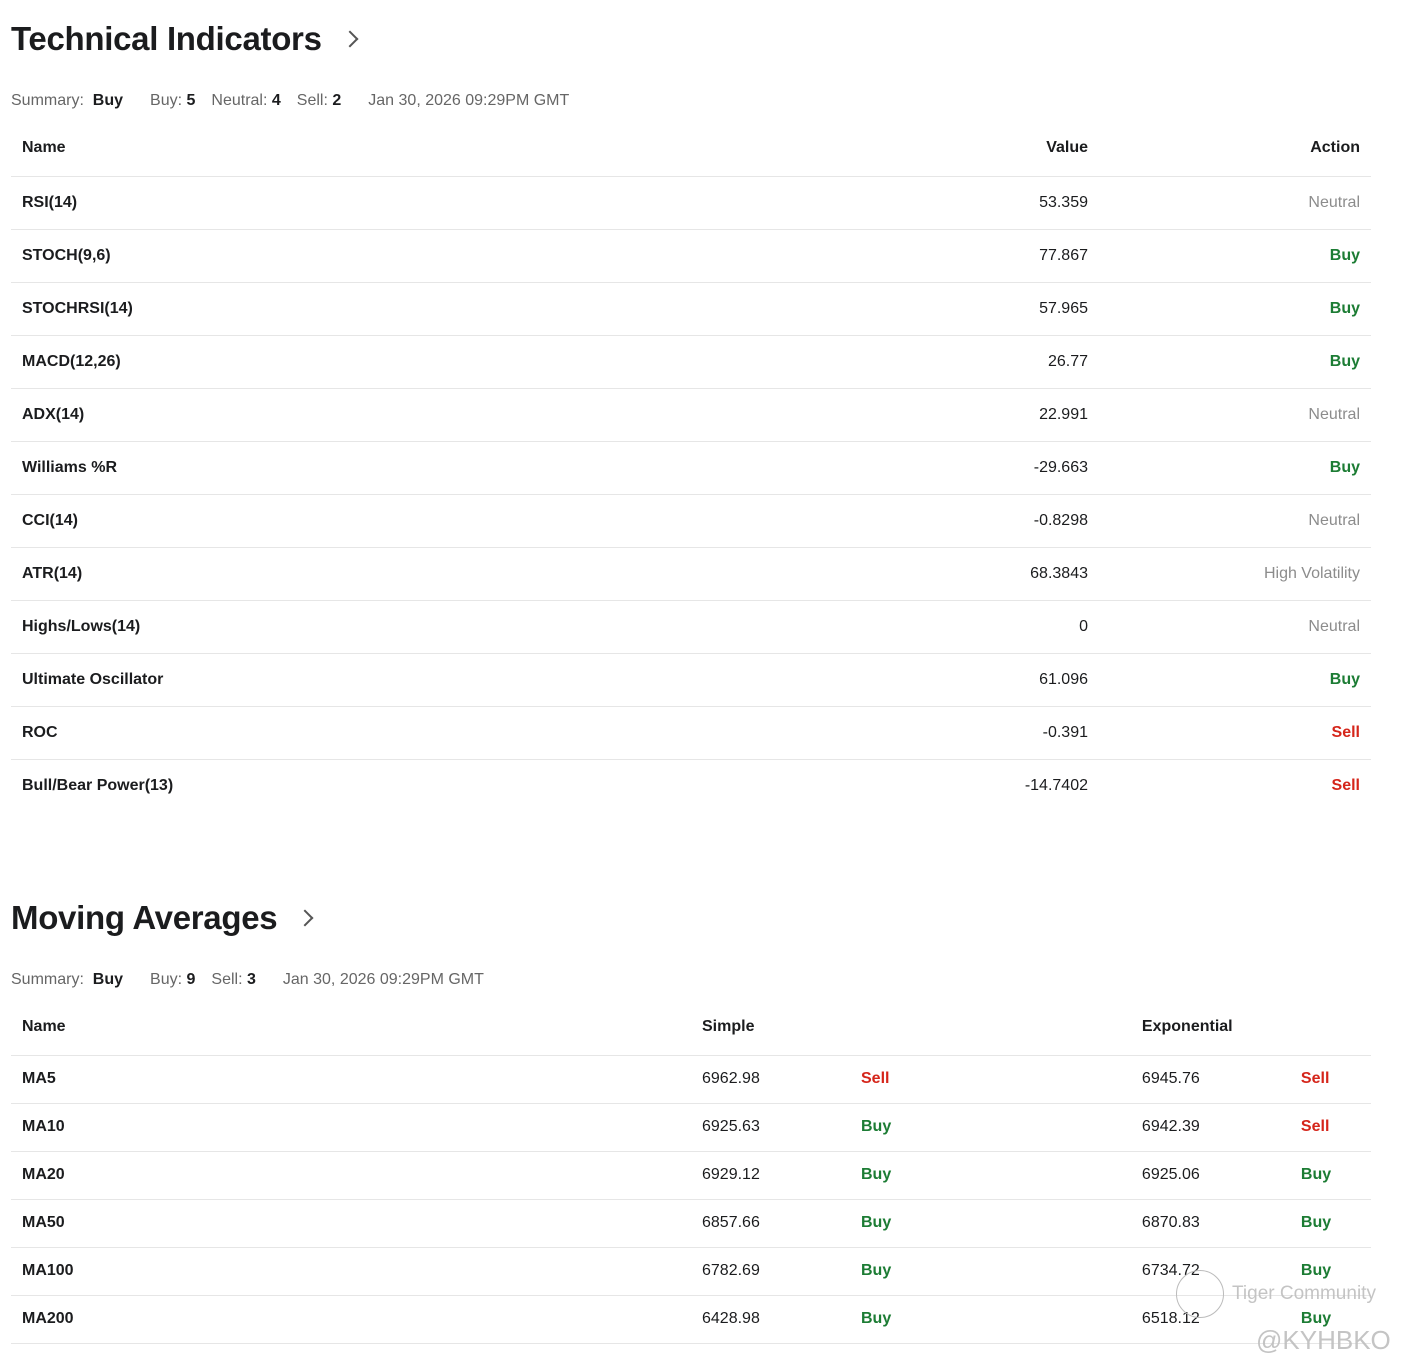 This screenshot has height=1372, width=1402. Describe the element at coordinates (949, 468) in the screenshot. I see `indicator-value: -29.663` at that location.